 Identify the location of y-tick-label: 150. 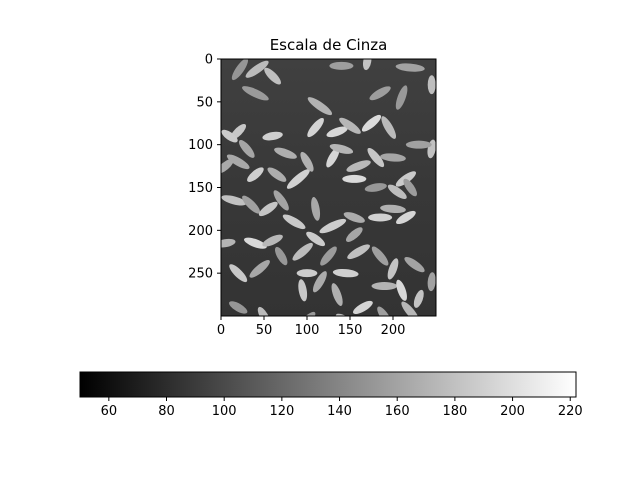
(200, 188).